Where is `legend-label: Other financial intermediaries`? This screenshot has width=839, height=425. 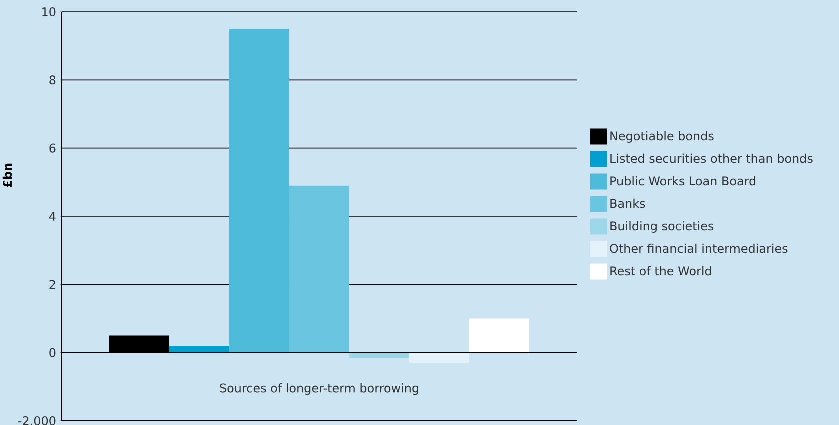 legend-label: Other financial intermediaries is located at coordinates (699, 249).